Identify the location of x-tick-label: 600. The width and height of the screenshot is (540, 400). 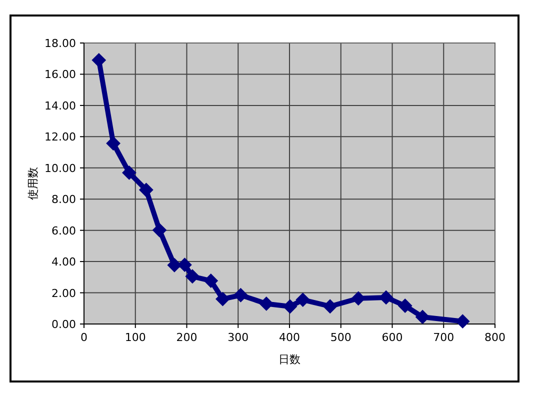
(392, 337).